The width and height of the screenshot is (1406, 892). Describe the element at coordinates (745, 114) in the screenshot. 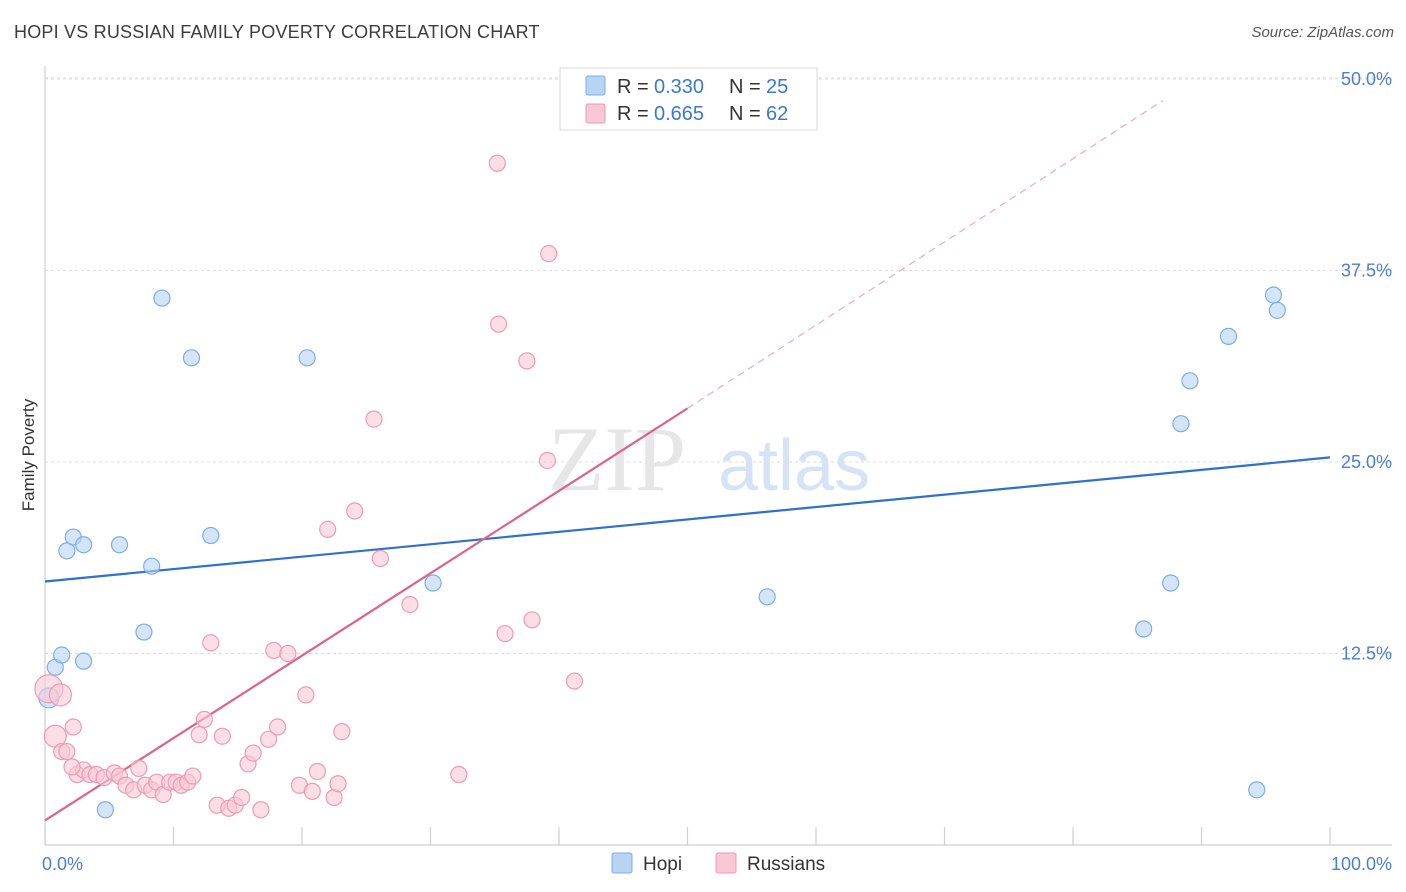

I see `legend-russians-n-label: N =` at that location.